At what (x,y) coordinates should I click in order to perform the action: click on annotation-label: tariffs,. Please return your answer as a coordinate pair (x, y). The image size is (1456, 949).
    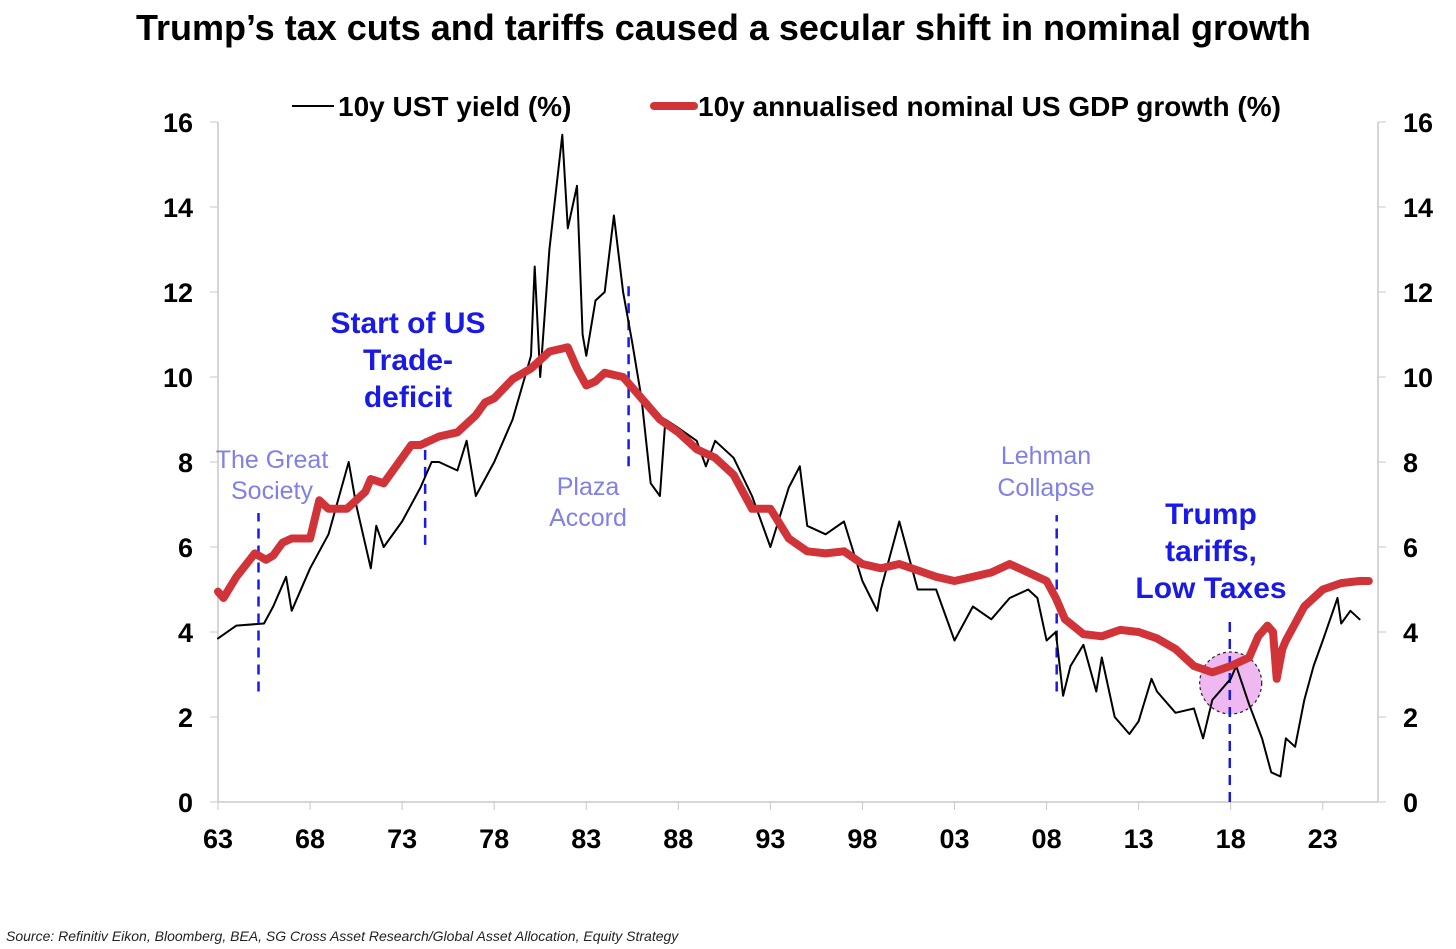
    Looking at the image, I should click on (1211, 551).